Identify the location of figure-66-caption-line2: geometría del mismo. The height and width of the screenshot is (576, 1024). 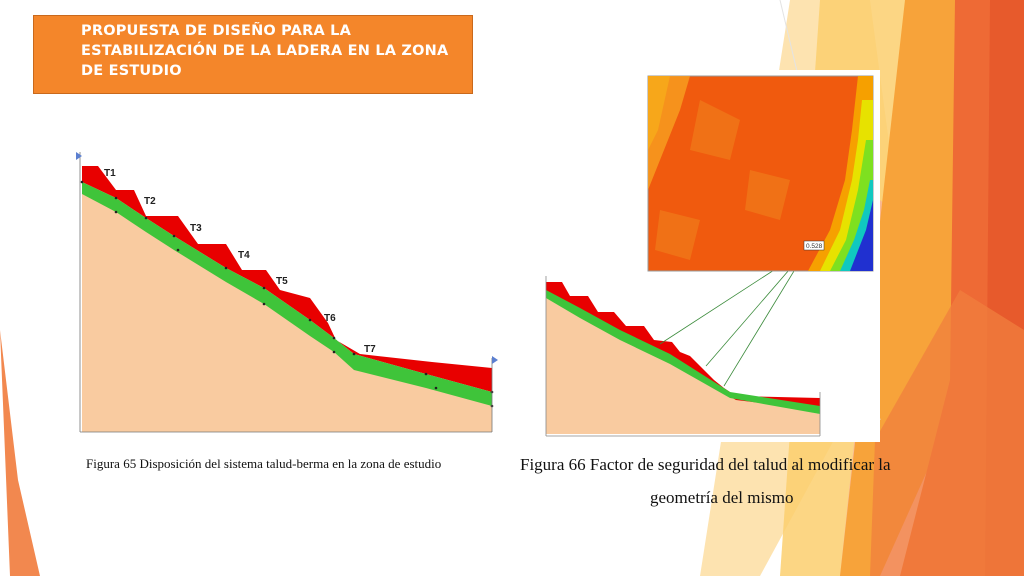
(722, 497).